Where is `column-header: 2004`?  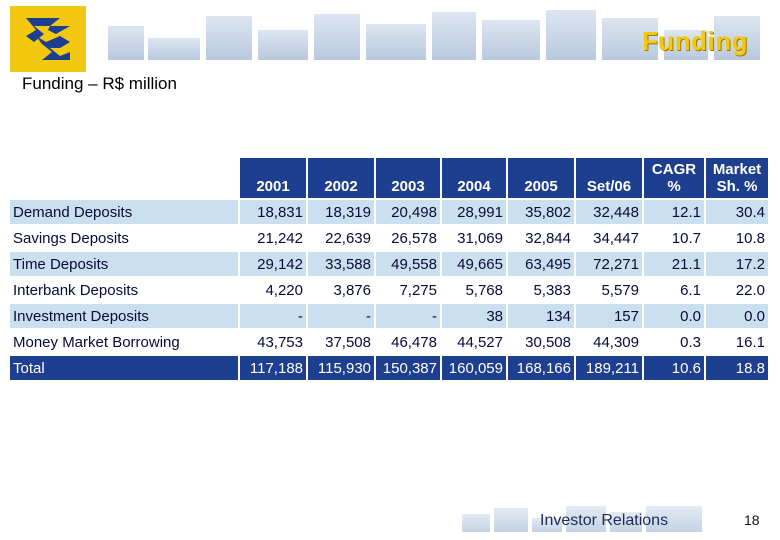
column-header: 2004 is located at coordinates (474, 178).